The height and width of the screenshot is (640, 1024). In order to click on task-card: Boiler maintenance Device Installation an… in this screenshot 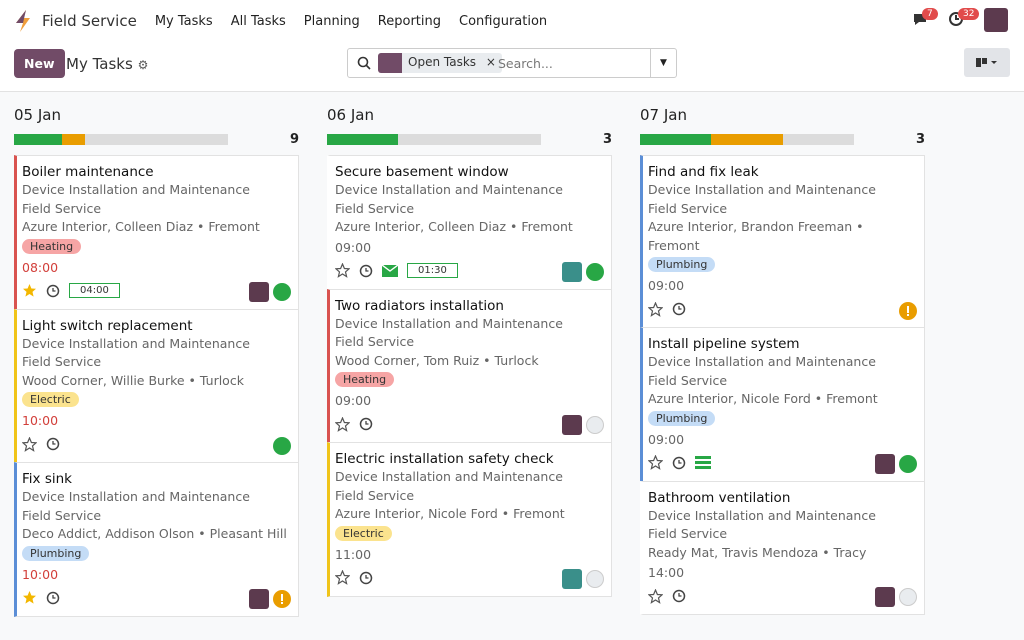, I will do `click(156, 232)`.